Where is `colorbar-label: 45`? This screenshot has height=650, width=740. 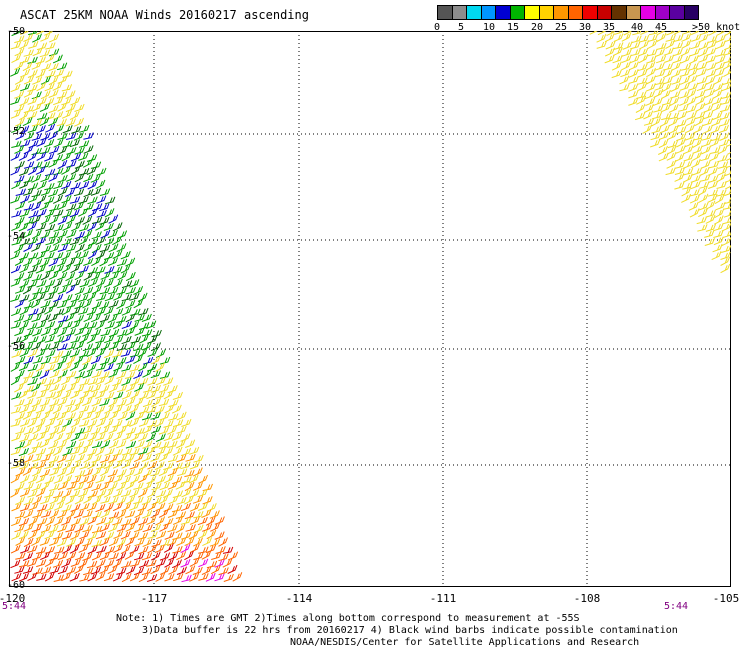 colorbar-label: 45 is located at coordinates (661, 27).